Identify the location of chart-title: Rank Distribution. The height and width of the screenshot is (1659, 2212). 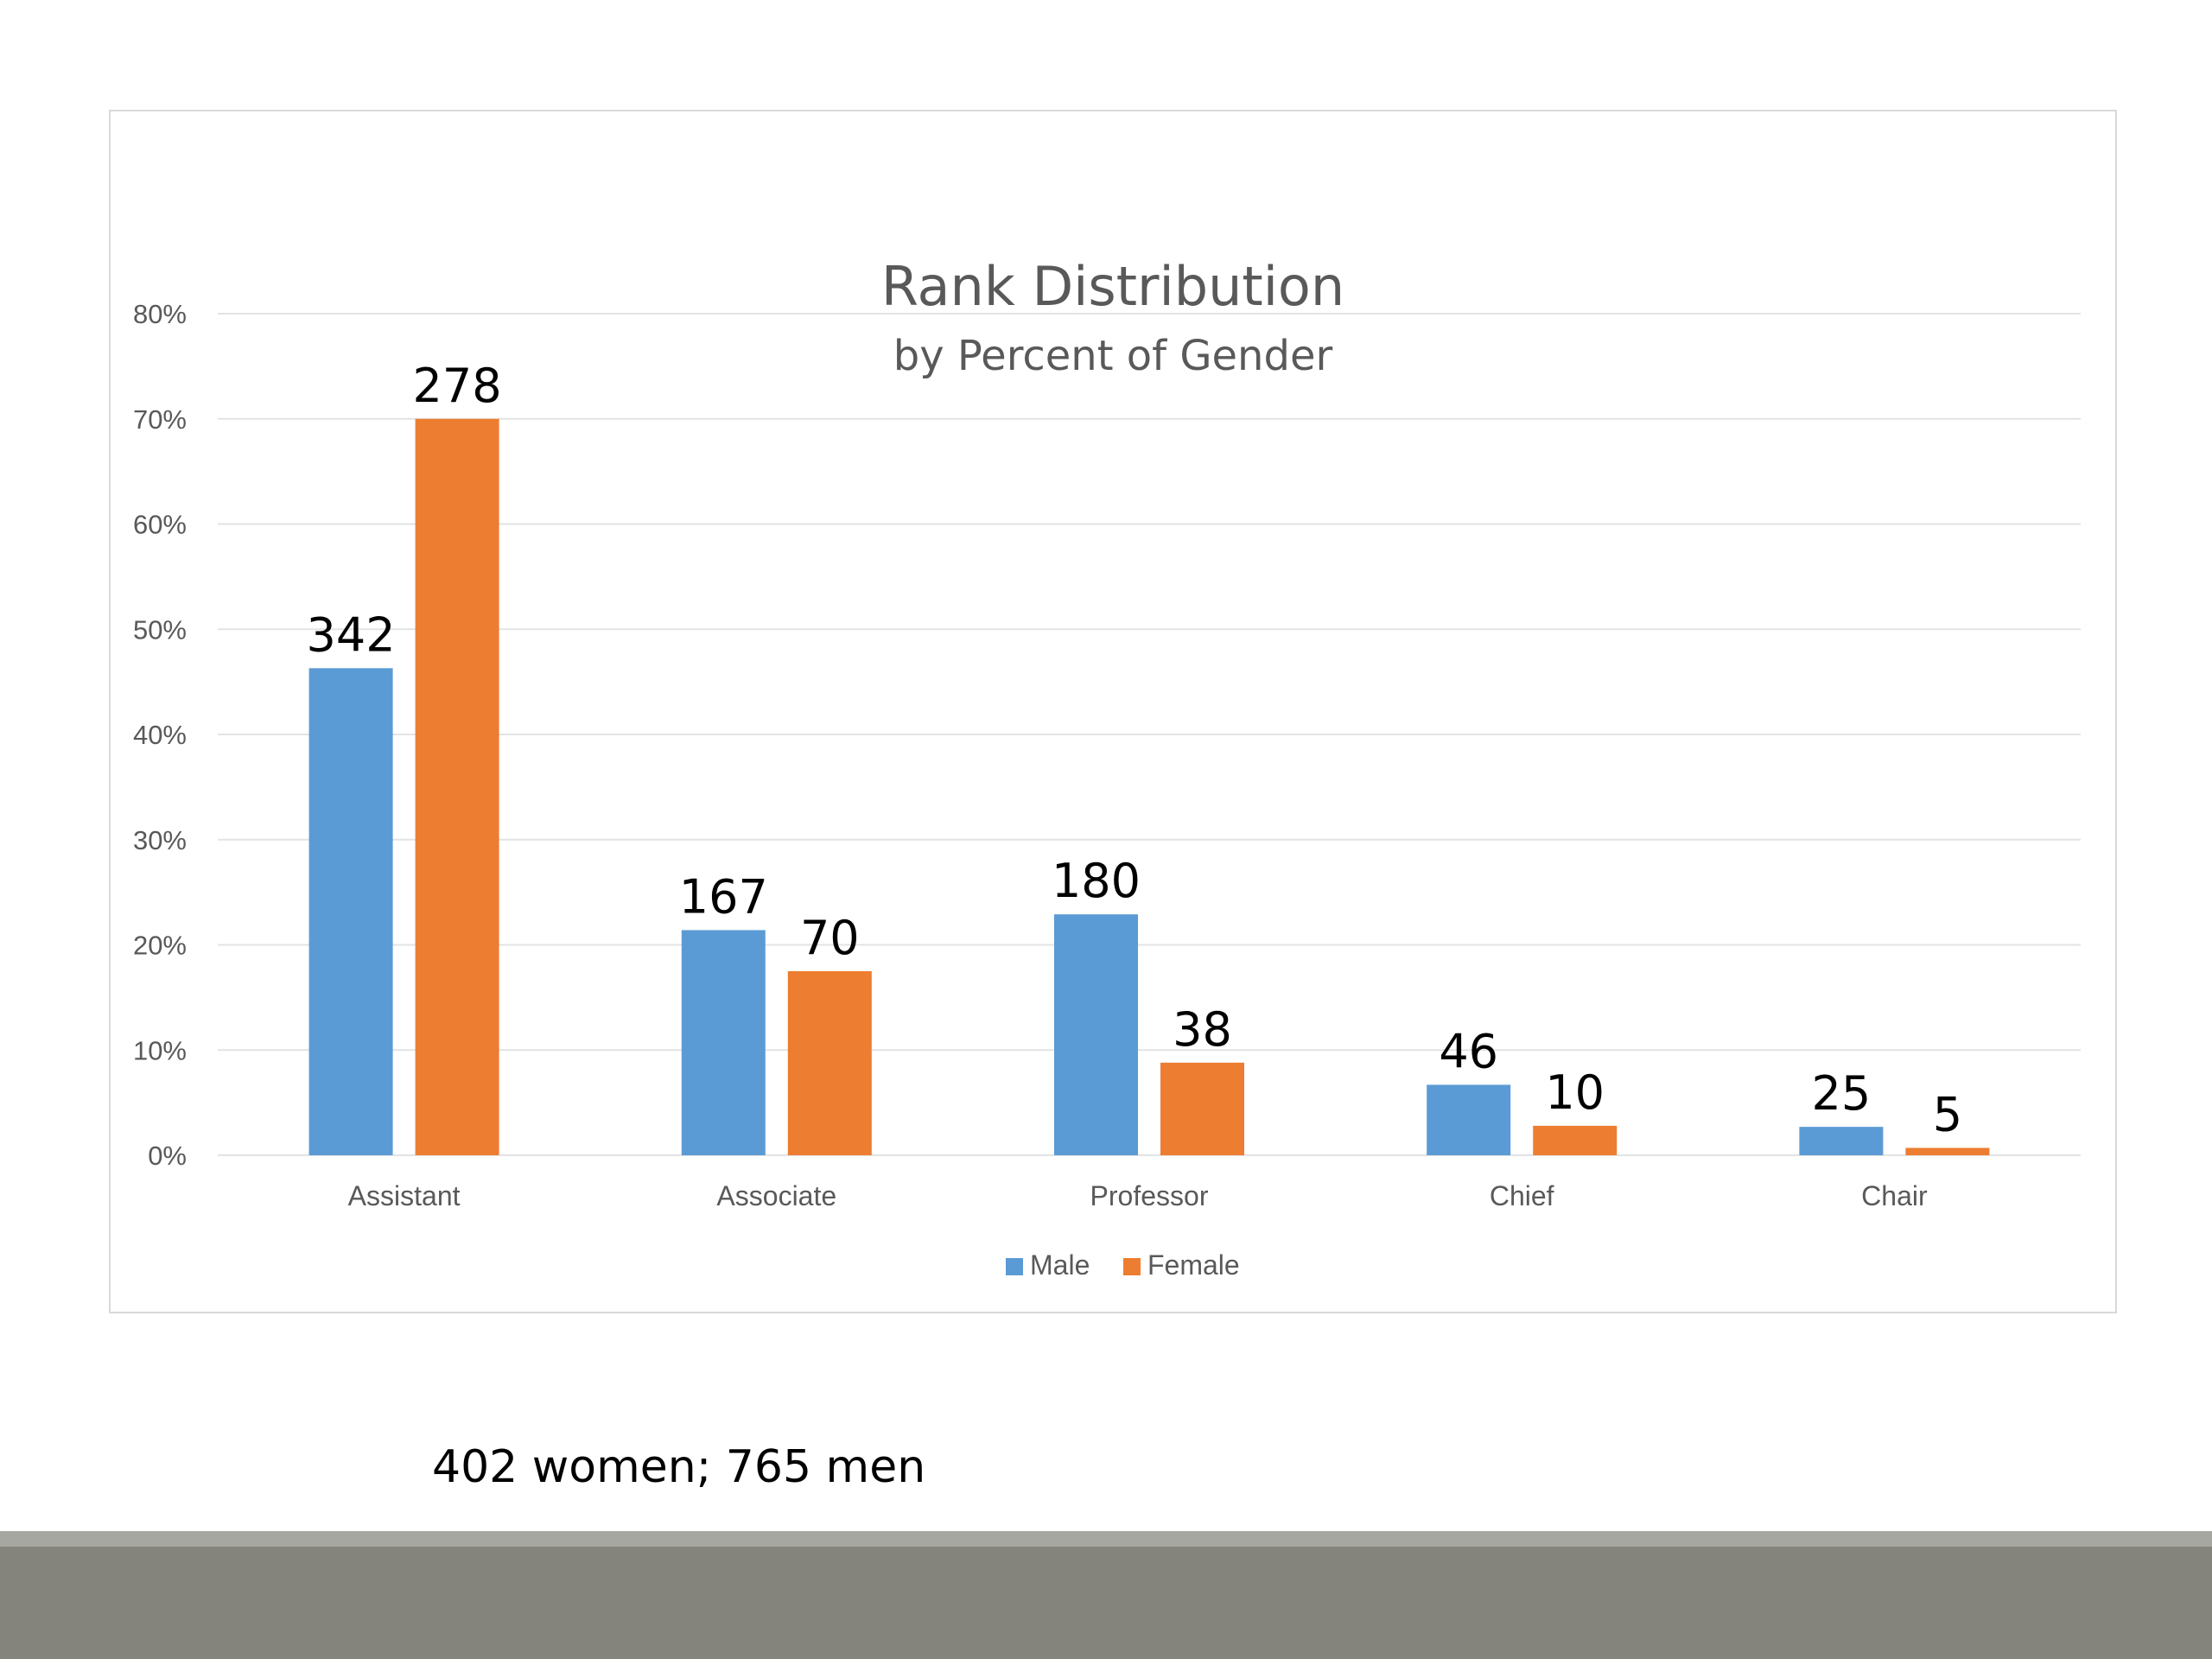
(1112, 286).